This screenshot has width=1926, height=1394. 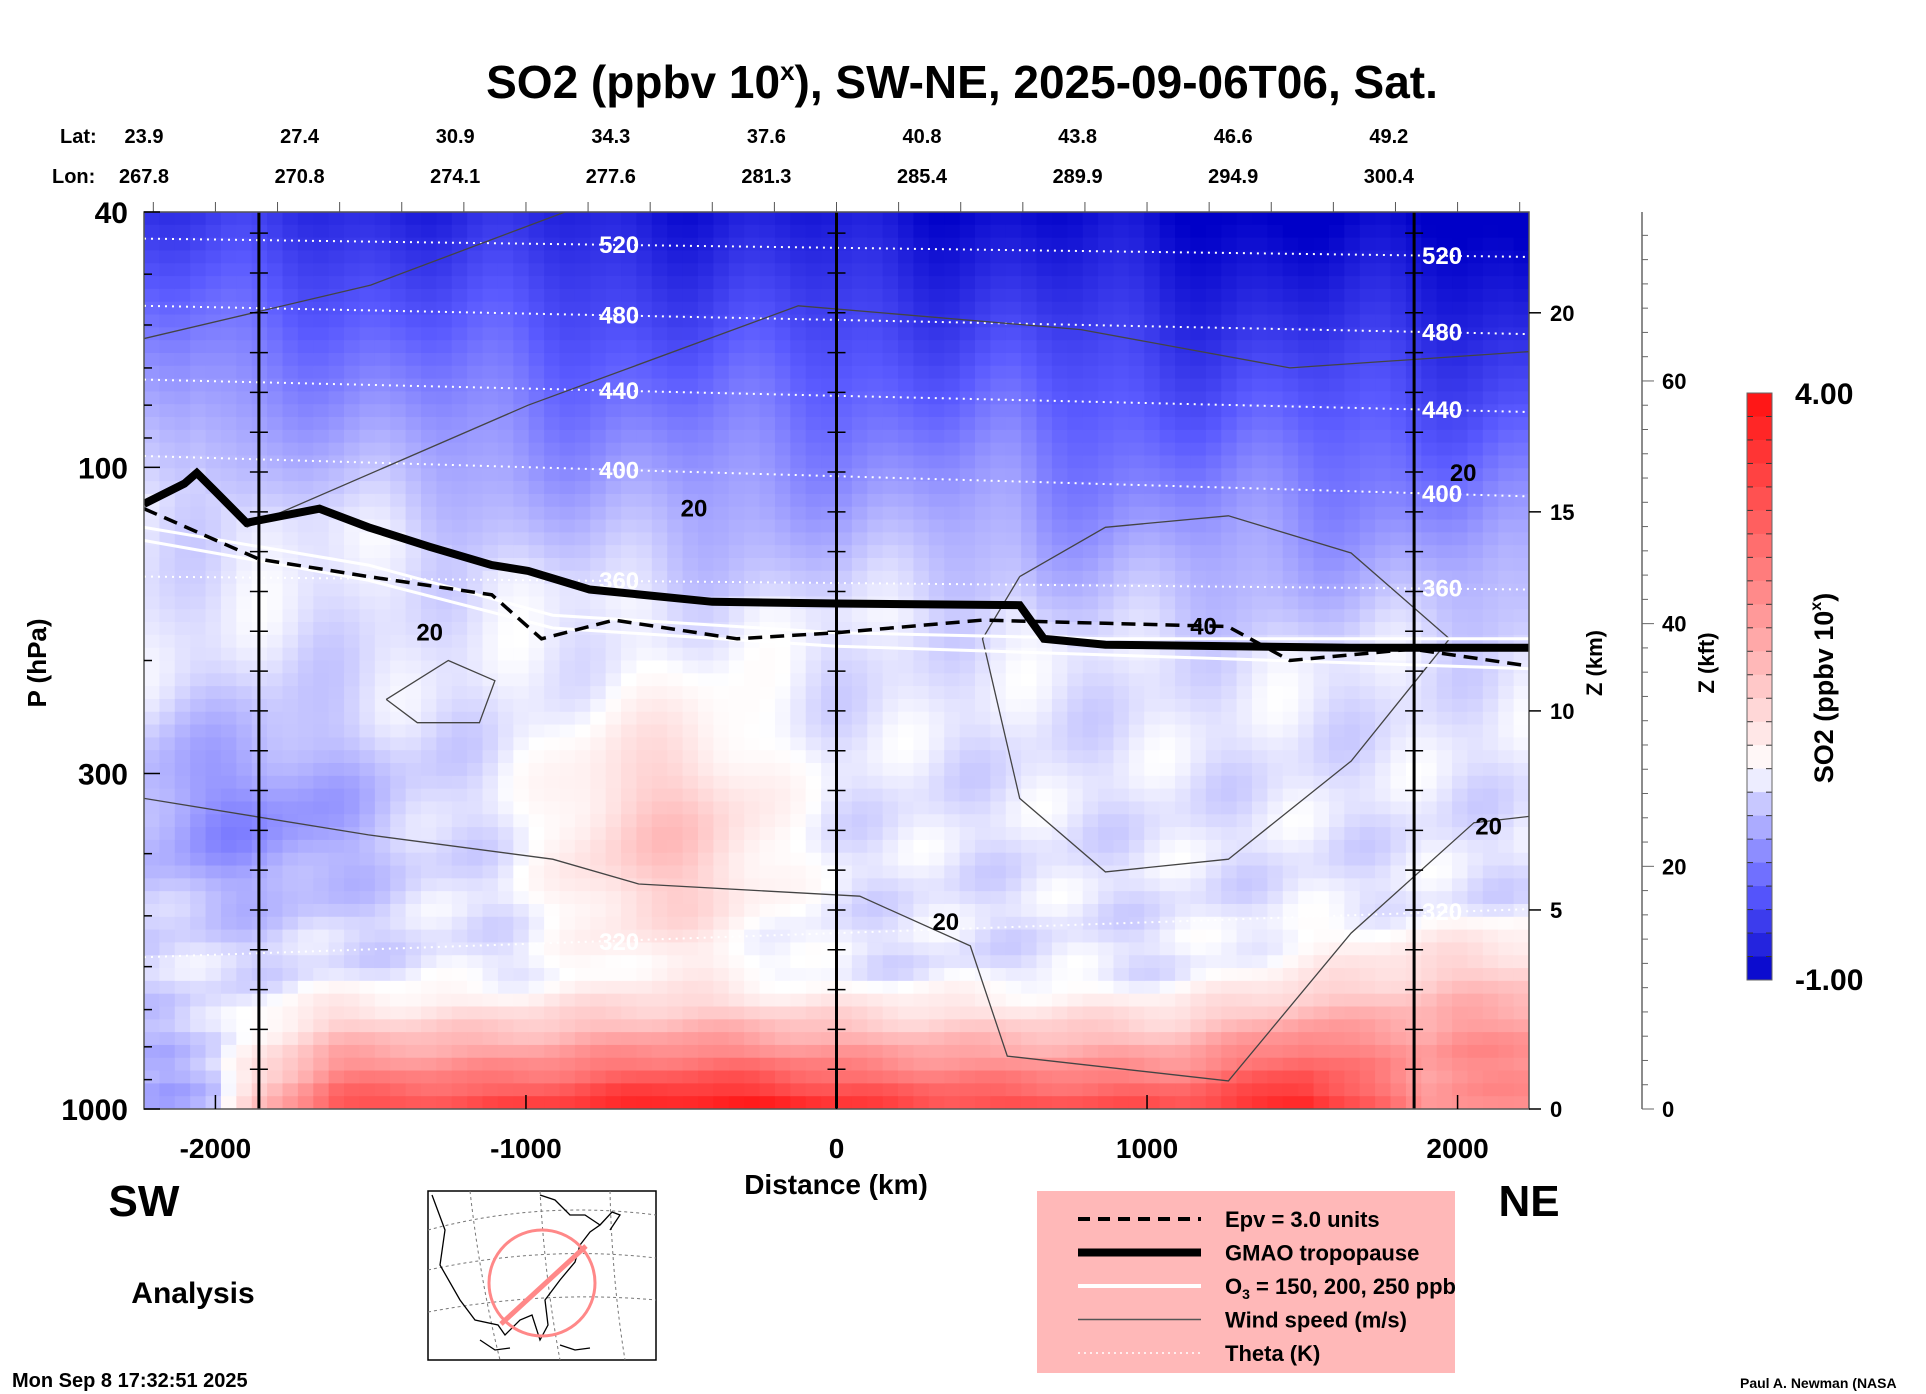 What do you see at coordinates (611, 177) in the screenshot?
I see `lon-value: 277.6` at bounding box center [611, 177].